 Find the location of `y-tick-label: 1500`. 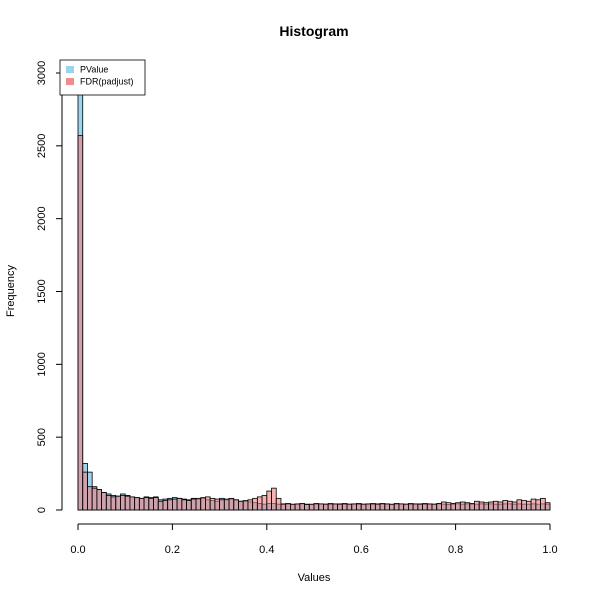

y-tick-label: 1500 is located at coordinates (42, 291).